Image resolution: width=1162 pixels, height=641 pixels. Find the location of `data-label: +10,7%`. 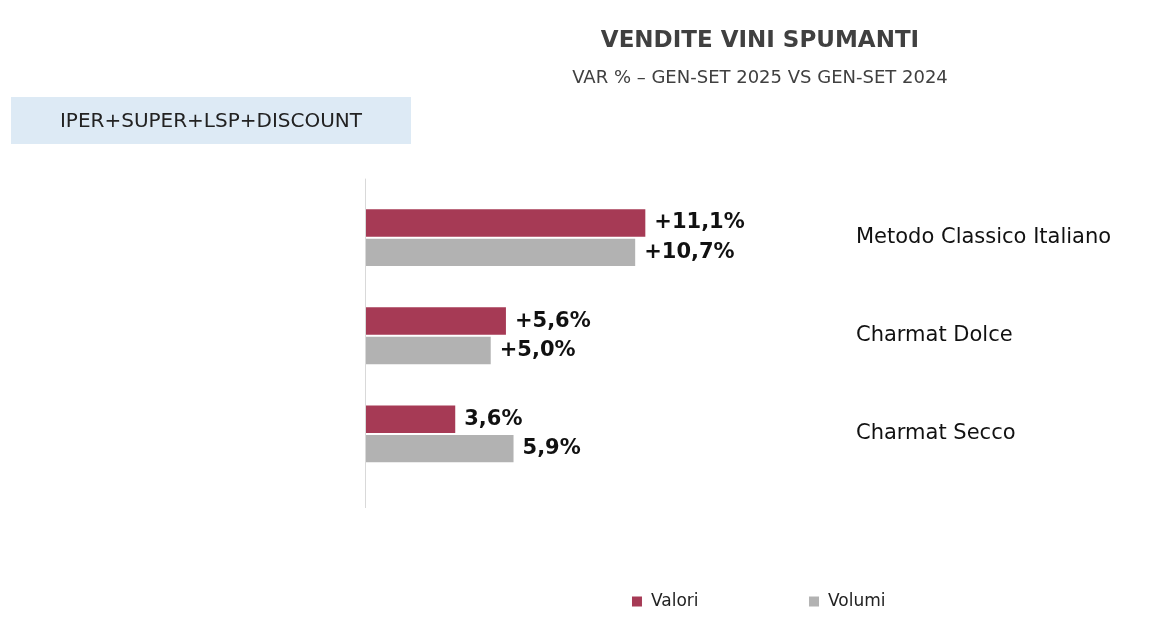

data-label: +10,7% is located at coordinates (689, 250).